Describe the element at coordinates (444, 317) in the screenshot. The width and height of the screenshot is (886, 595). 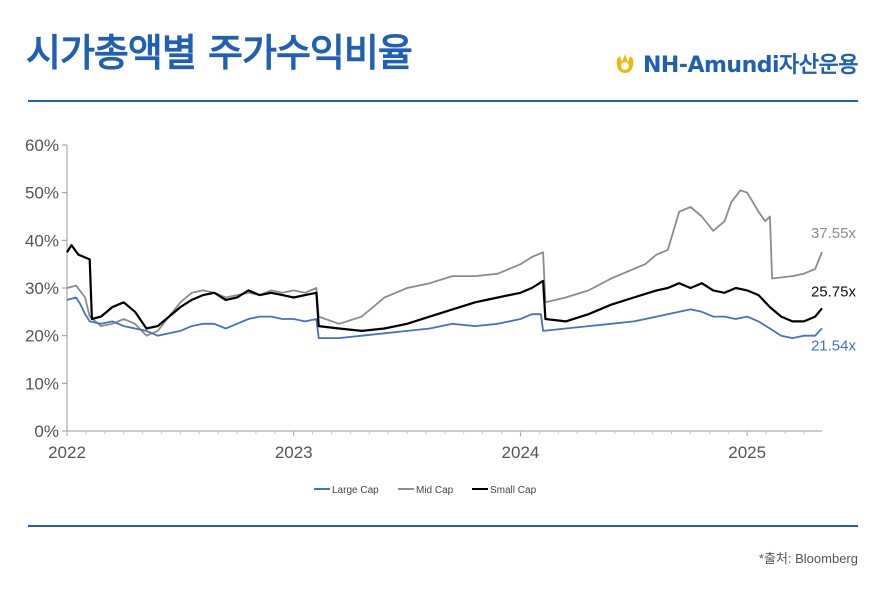
I see `series-line-large-cap` at that location.